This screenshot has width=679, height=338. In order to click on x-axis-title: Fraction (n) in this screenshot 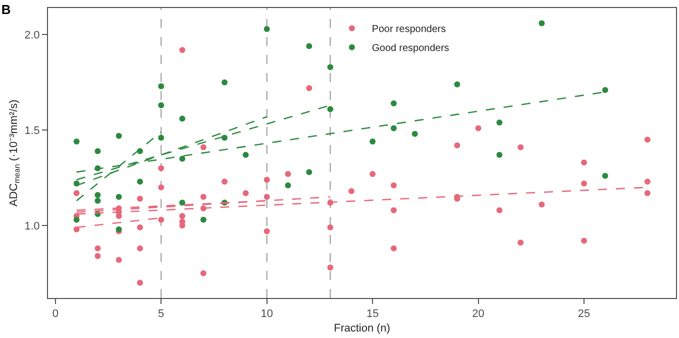, I will do `click(362, 328)`.